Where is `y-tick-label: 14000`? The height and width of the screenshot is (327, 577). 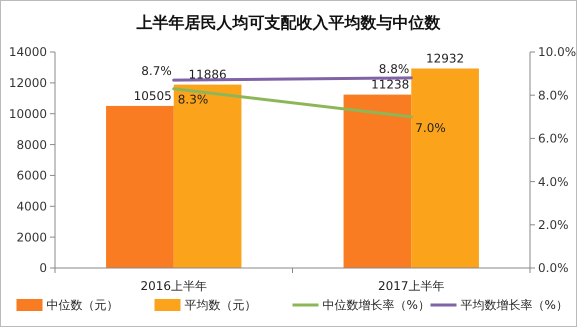
y-tick-label: 14000 is located at coordinates (27, 52).